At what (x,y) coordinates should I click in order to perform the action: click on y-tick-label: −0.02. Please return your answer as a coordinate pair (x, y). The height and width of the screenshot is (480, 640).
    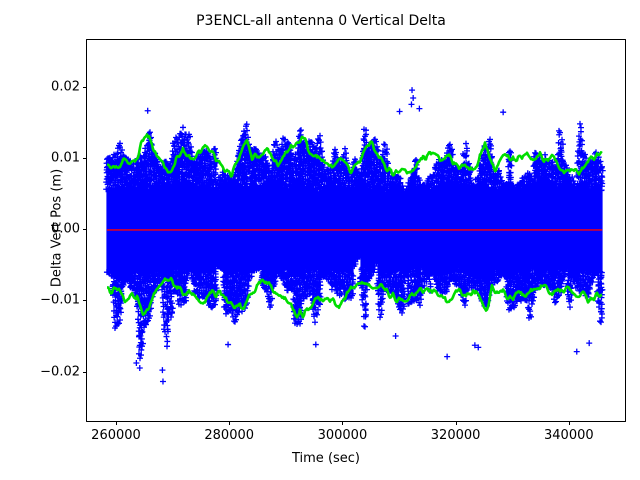
    Looking at the image, I should click on (60, 372).